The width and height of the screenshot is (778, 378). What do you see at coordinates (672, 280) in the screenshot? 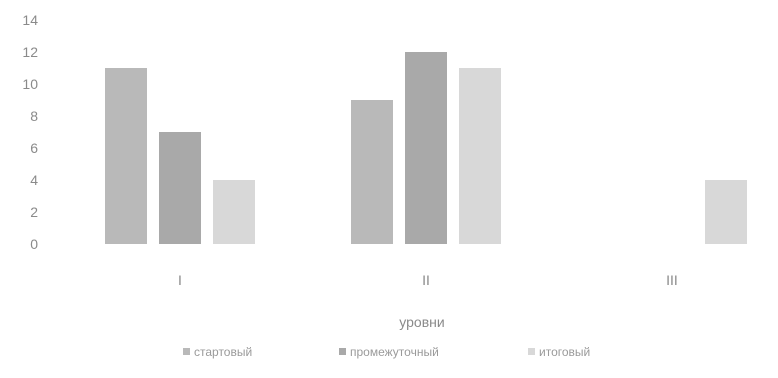
I see `x-tick-label: III` at bounding box center [672, 280].